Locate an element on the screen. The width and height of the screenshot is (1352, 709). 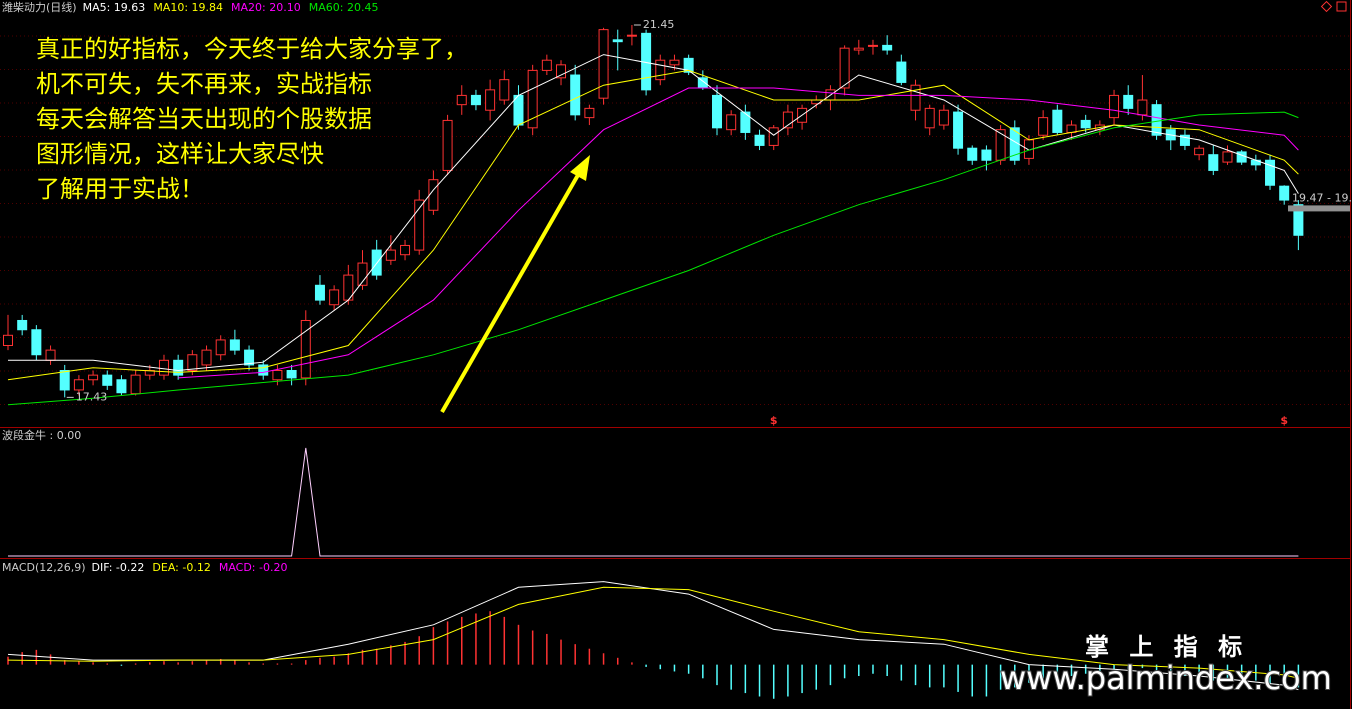
price-label: 21.45 is located at coordinates (659, 24).